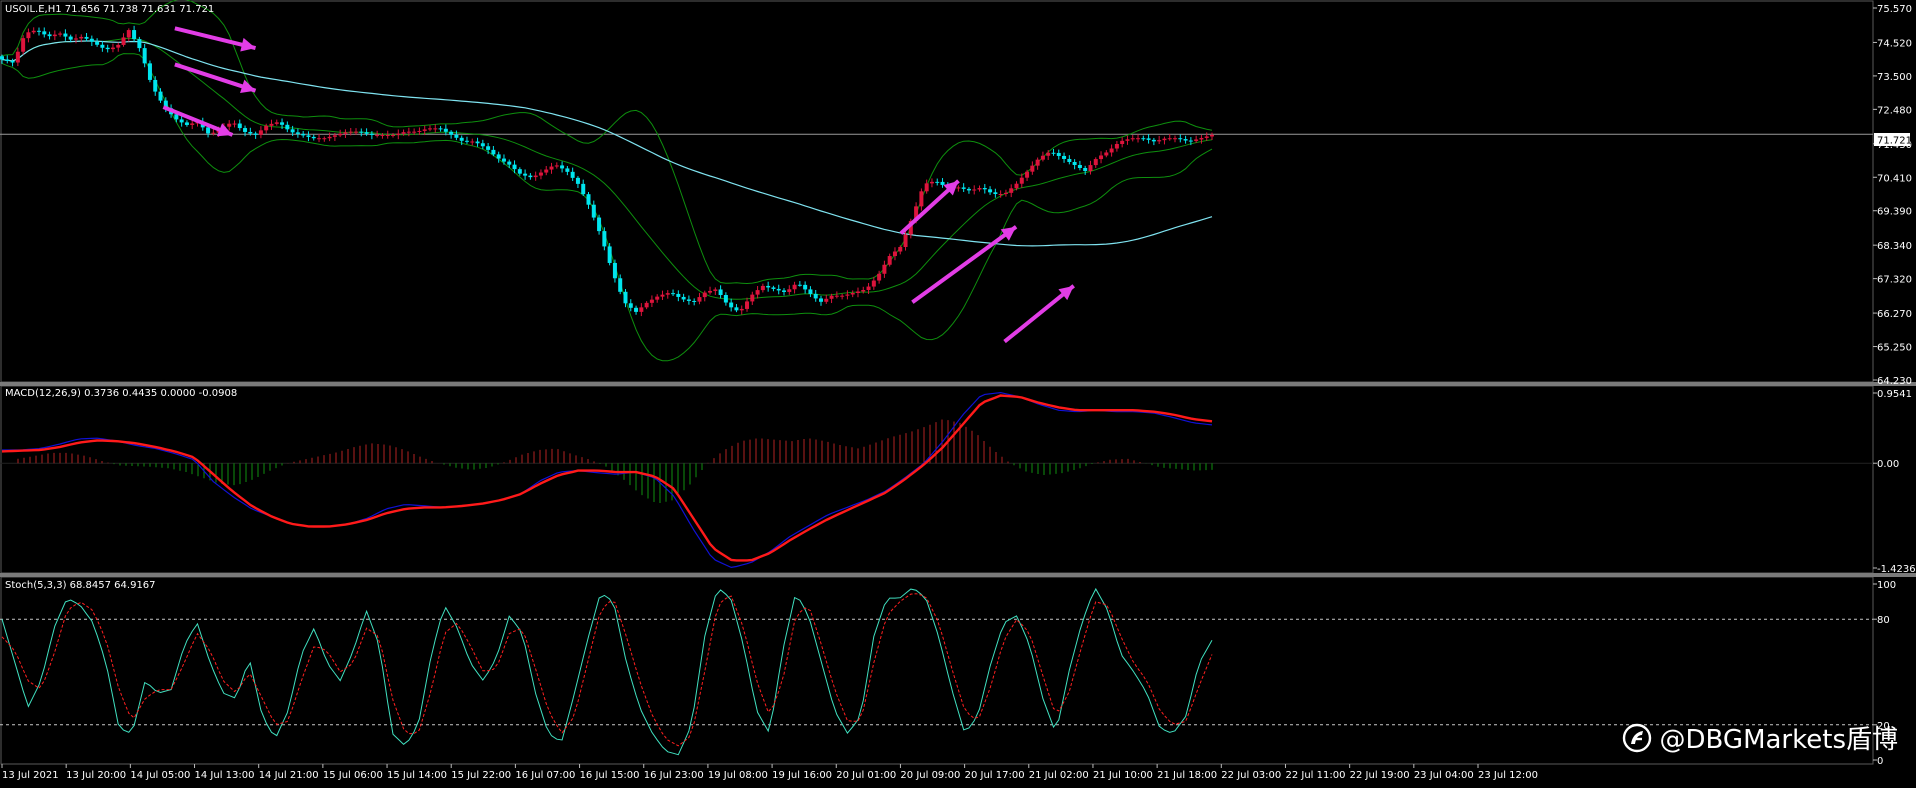 This screenshot has height=788, width=1916. Describe the element at coordinates (1896, 569) in the screenshot. I see `macd-tick-label: -1.4236` at that location.